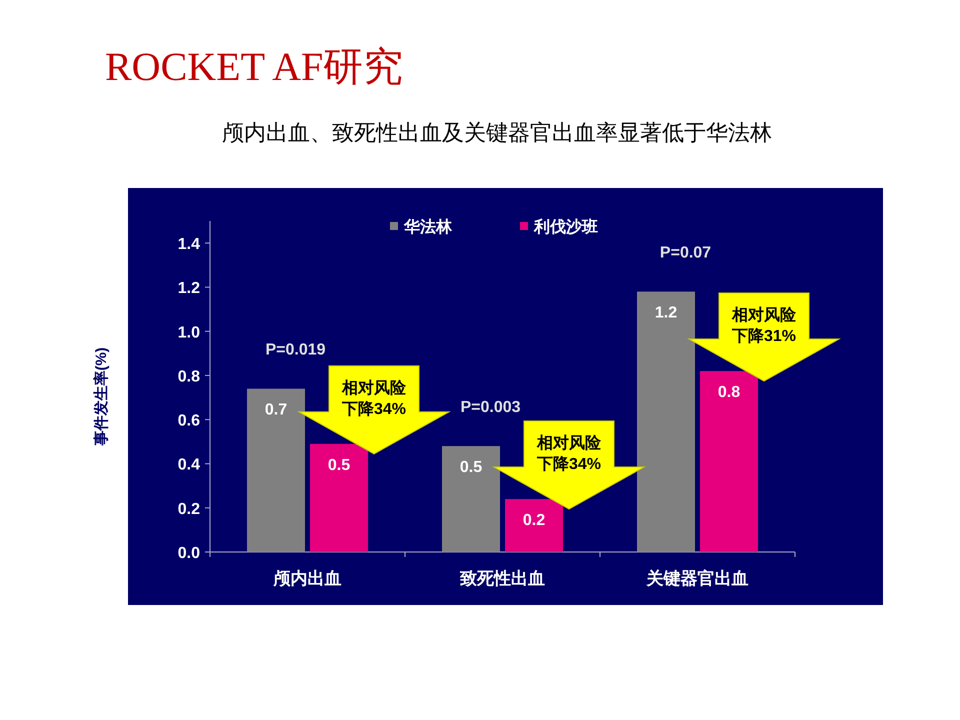 Image resolution: width=960 pixels, height=720 pixels. I want to click on y-tick-label: 0.0, so click(189, 553).